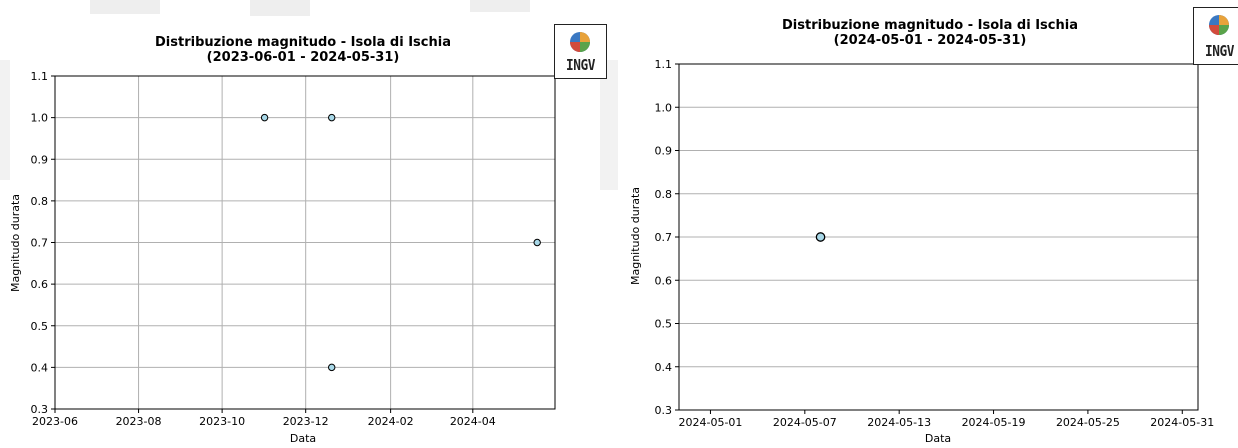  I want to click on x-tick-label: 2024-04, so click(473, 421).